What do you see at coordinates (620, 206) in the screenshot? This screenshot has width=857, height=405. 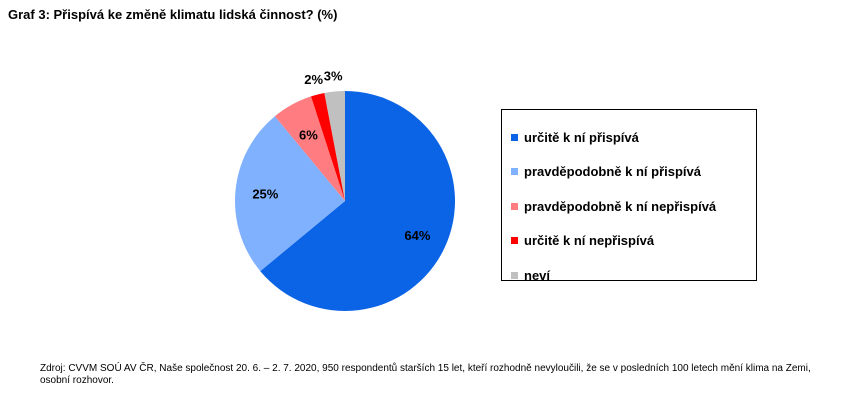 I see `legend-label: pravděpodobně k ní nepřispívá` at bounding box center [620, 206].